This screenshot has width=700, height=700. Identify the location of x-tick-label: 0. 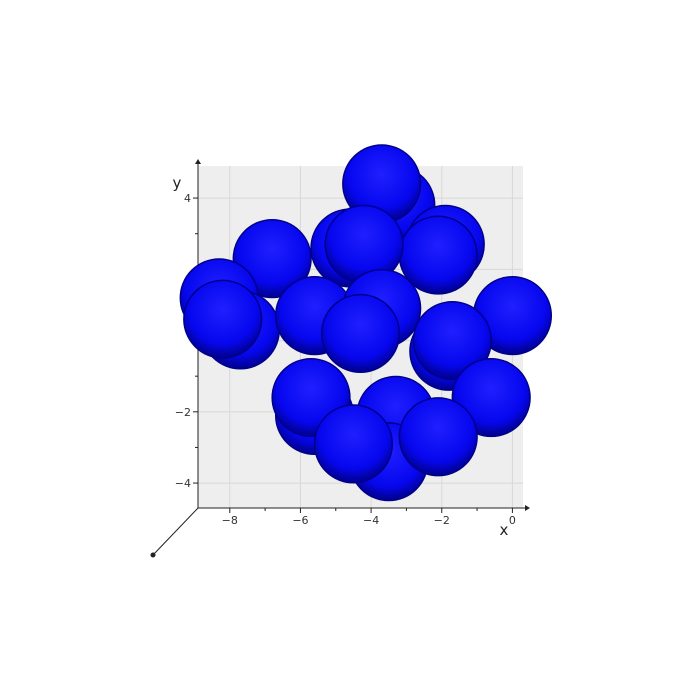
(512, 520).